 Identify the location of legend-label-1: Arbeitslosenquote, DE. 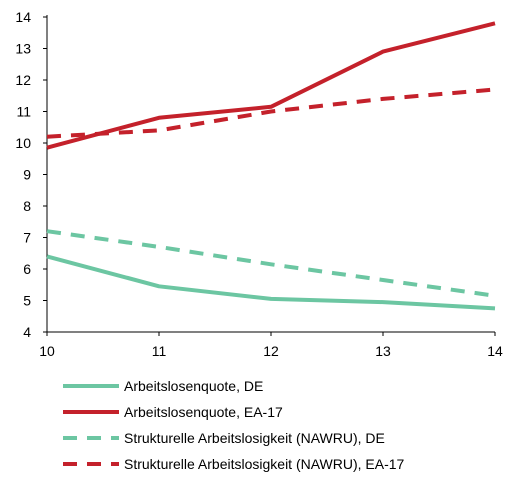
(193, 386).